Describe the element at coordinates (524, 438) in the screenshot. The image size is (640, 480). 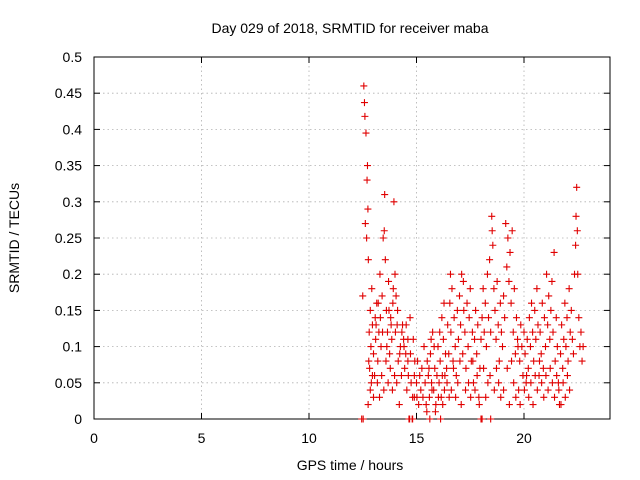
I see `x-tick-label: 20` at that location.